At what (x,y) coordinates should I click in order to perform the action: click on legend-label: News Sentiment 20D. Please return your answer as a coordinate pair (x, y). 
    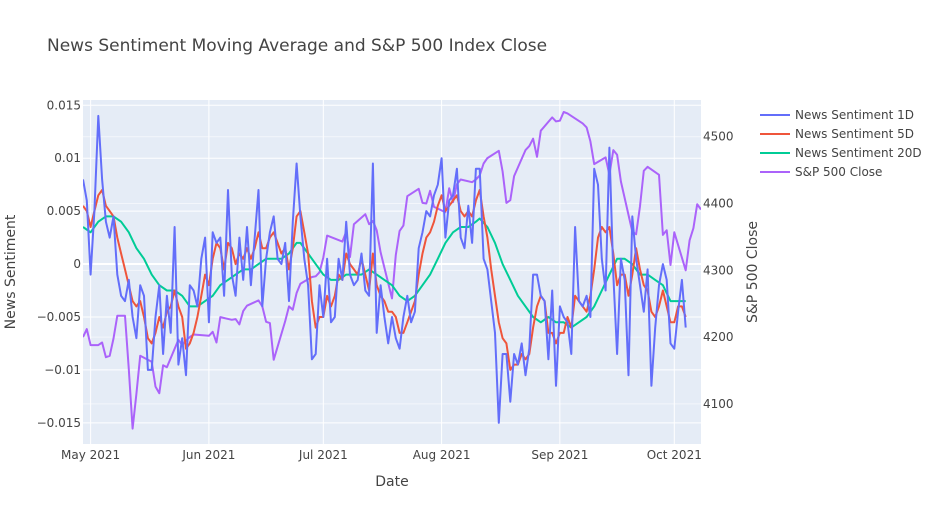
    Looking at the image, I should click on (858, 153).